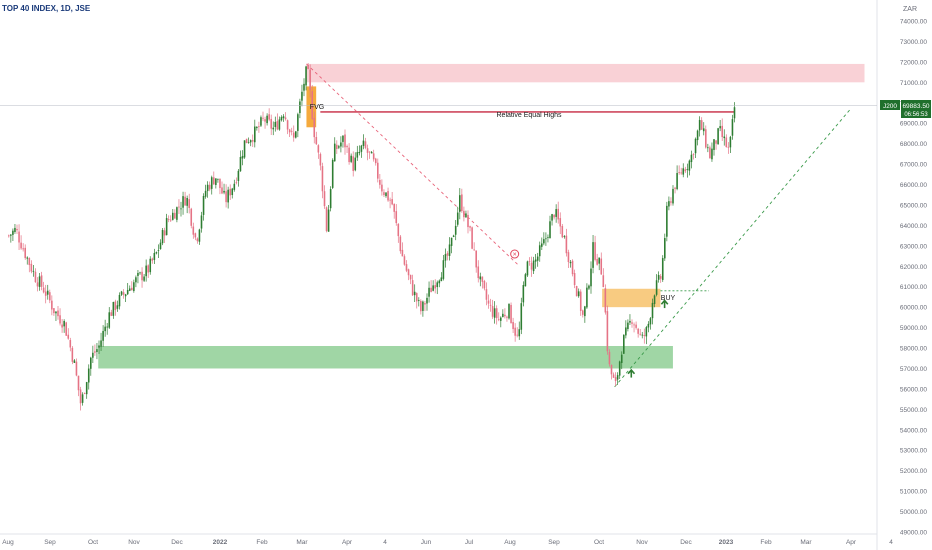  What do you see at coordinates (913, 287) in the screenshot?
I see `price-tick-label: 61000.00` at bounding box center [913, 287].